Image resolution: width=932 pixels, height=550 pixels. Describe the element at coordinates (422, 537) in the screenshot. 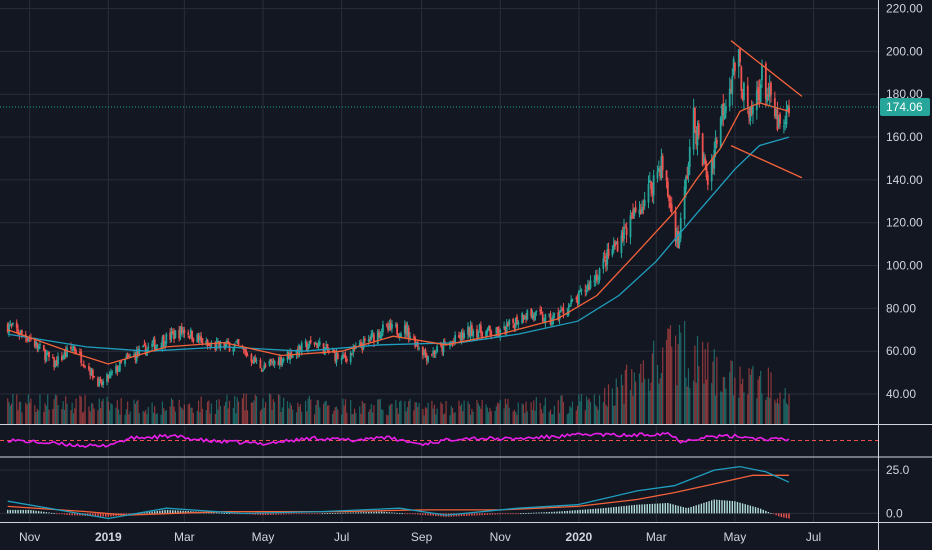

I see `time-tick-label: Sep` at that location.